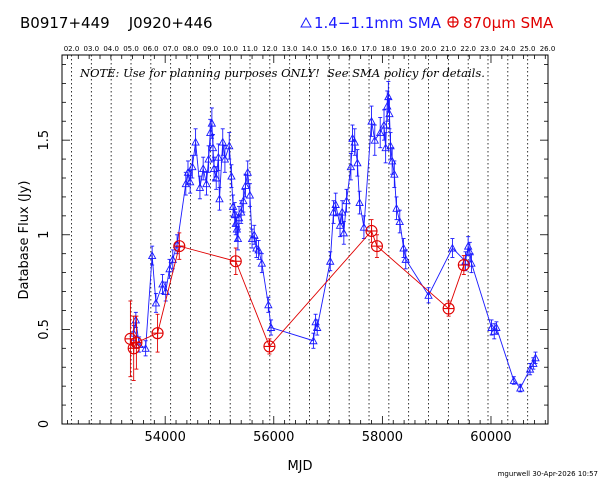 The height and width of the screenshot is (481, 601). Describe the element at coordinates (548, 49) in the screenshot. I see `year-tick-label: 26.0` at that location.